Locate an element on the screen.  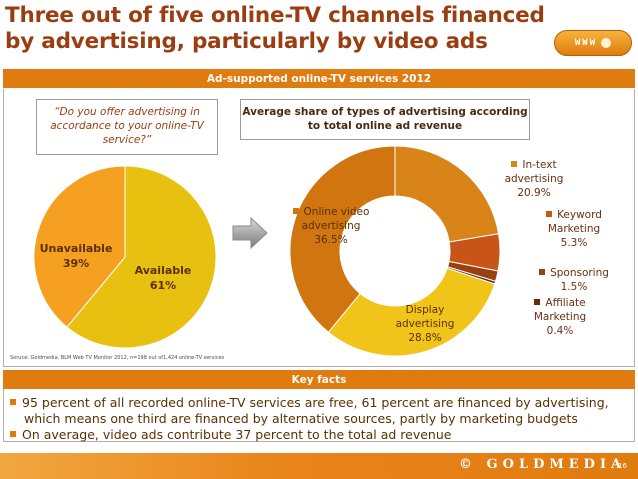
pie-label-unavailable-name: Unavailable is located at coordinates (76, 248).